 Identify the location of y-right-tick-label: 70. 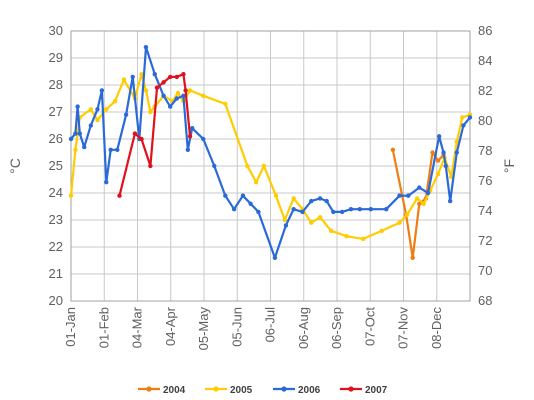
(485, 270).